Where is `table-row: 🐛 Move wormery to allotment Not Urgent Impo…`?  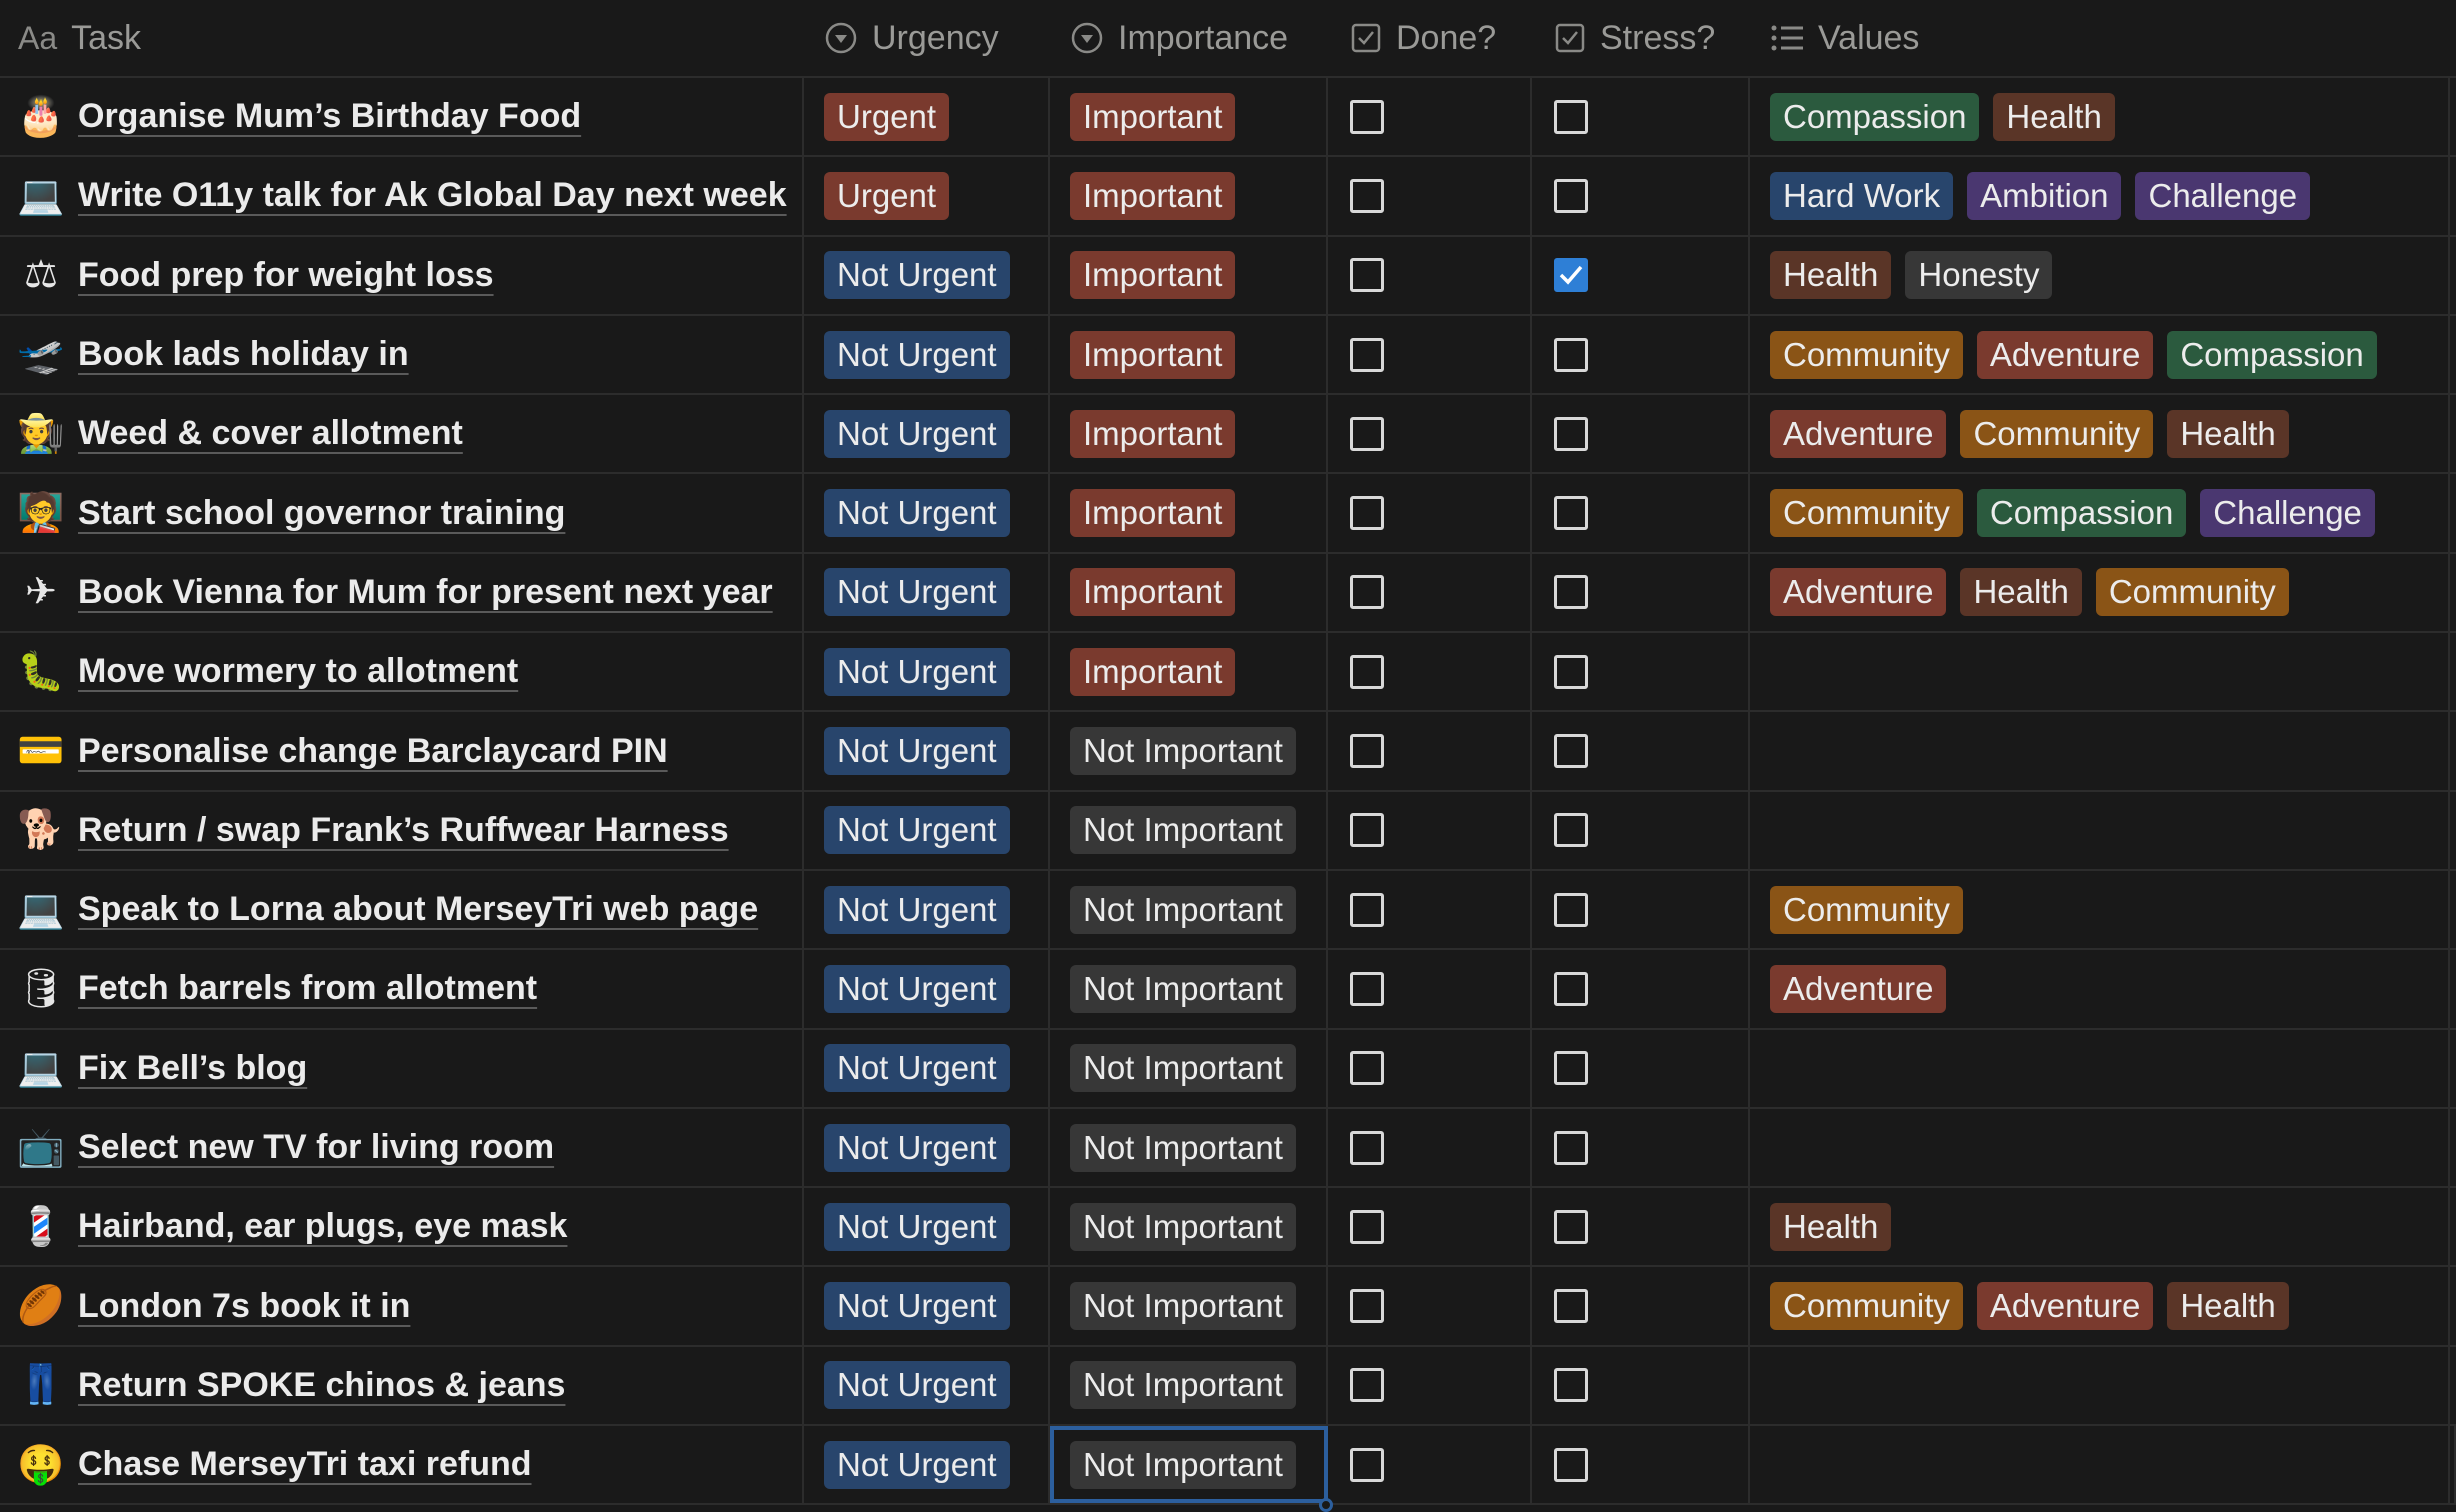 table-row: 🐛 Move wormery to allotment Not Urgent Impo… is located at coordinates (1228, 673).